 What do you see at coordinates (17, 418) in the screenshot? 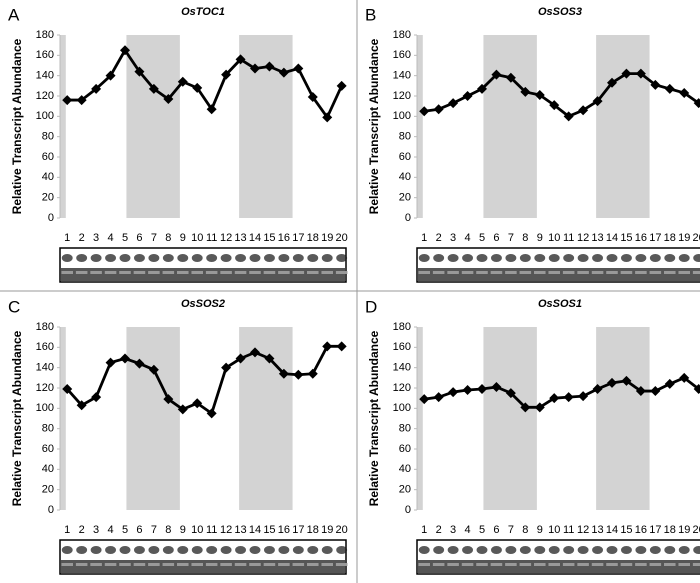
I see `y-axis-label: Relative Transcript Abundance` at bounding box center [17, 418].